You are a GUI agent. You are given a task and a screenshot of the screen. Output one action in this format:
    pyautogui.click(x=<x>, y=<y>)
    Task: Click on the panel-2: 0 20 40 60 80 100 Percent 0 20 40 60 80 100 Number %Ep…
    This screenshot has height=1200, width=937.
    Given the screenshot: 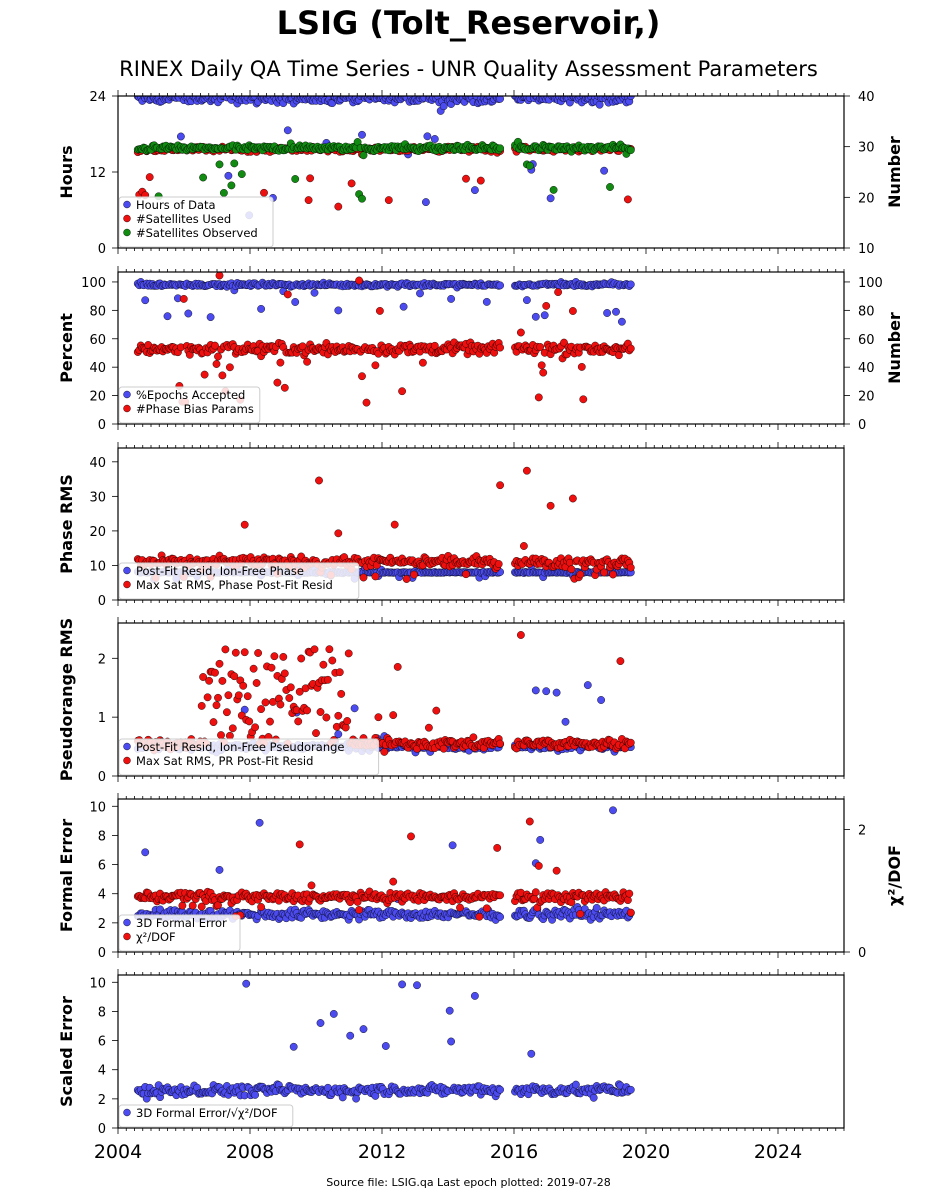 What is the action you would take?
    pyautogui.click(x=480, y=349)
    